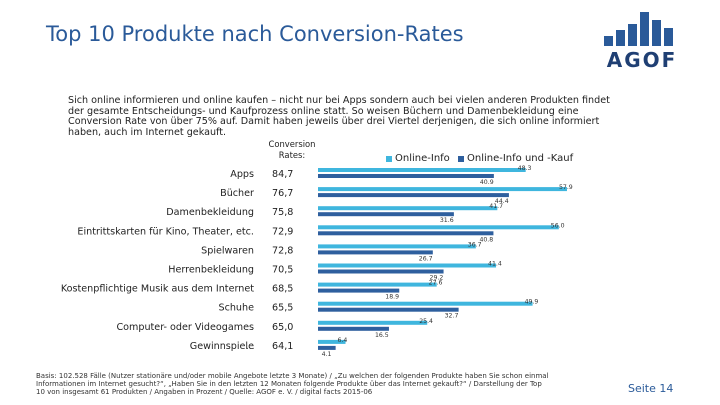  What do you see at coordinates (282, 308) in the screenshot?
I see `conversion-rate-label: 65,5` at bounding box center [282, 308].